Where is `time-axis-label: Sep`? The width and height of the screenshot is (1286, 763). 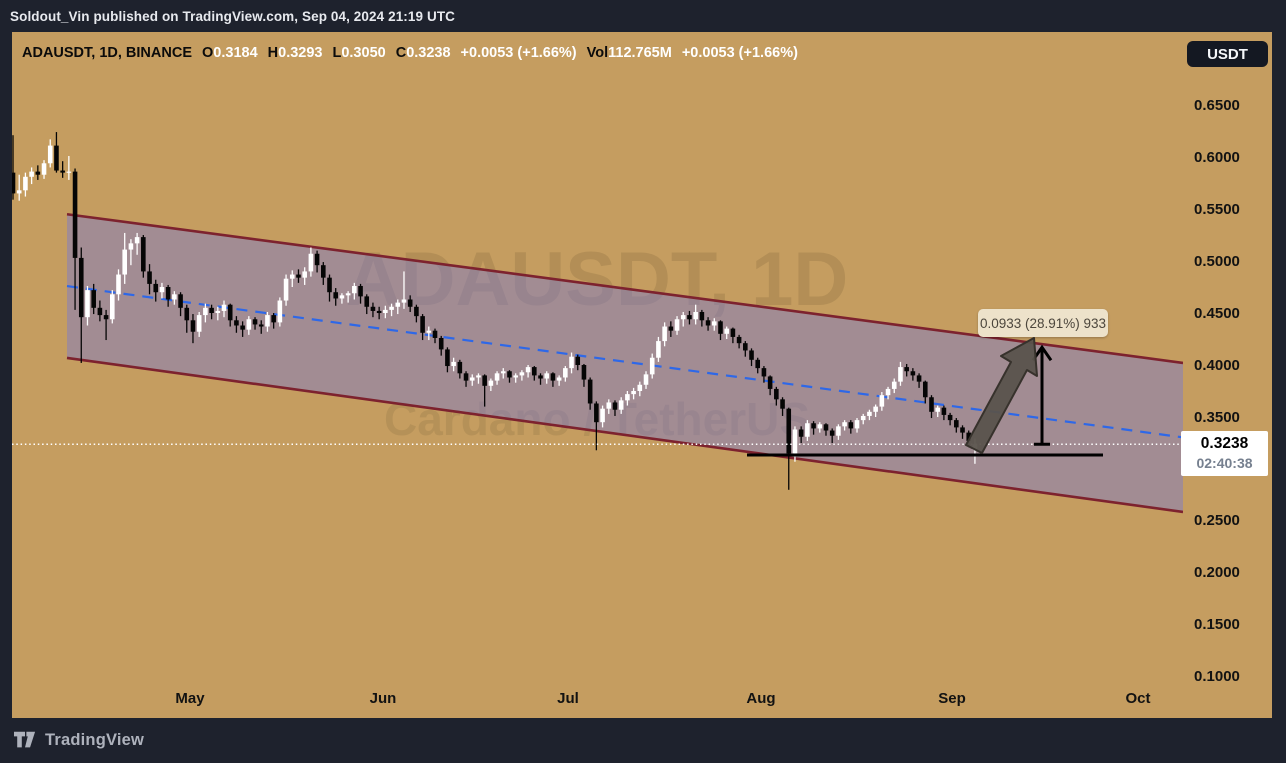
time-axis-label: Sep is located at coordinates (952, 698).